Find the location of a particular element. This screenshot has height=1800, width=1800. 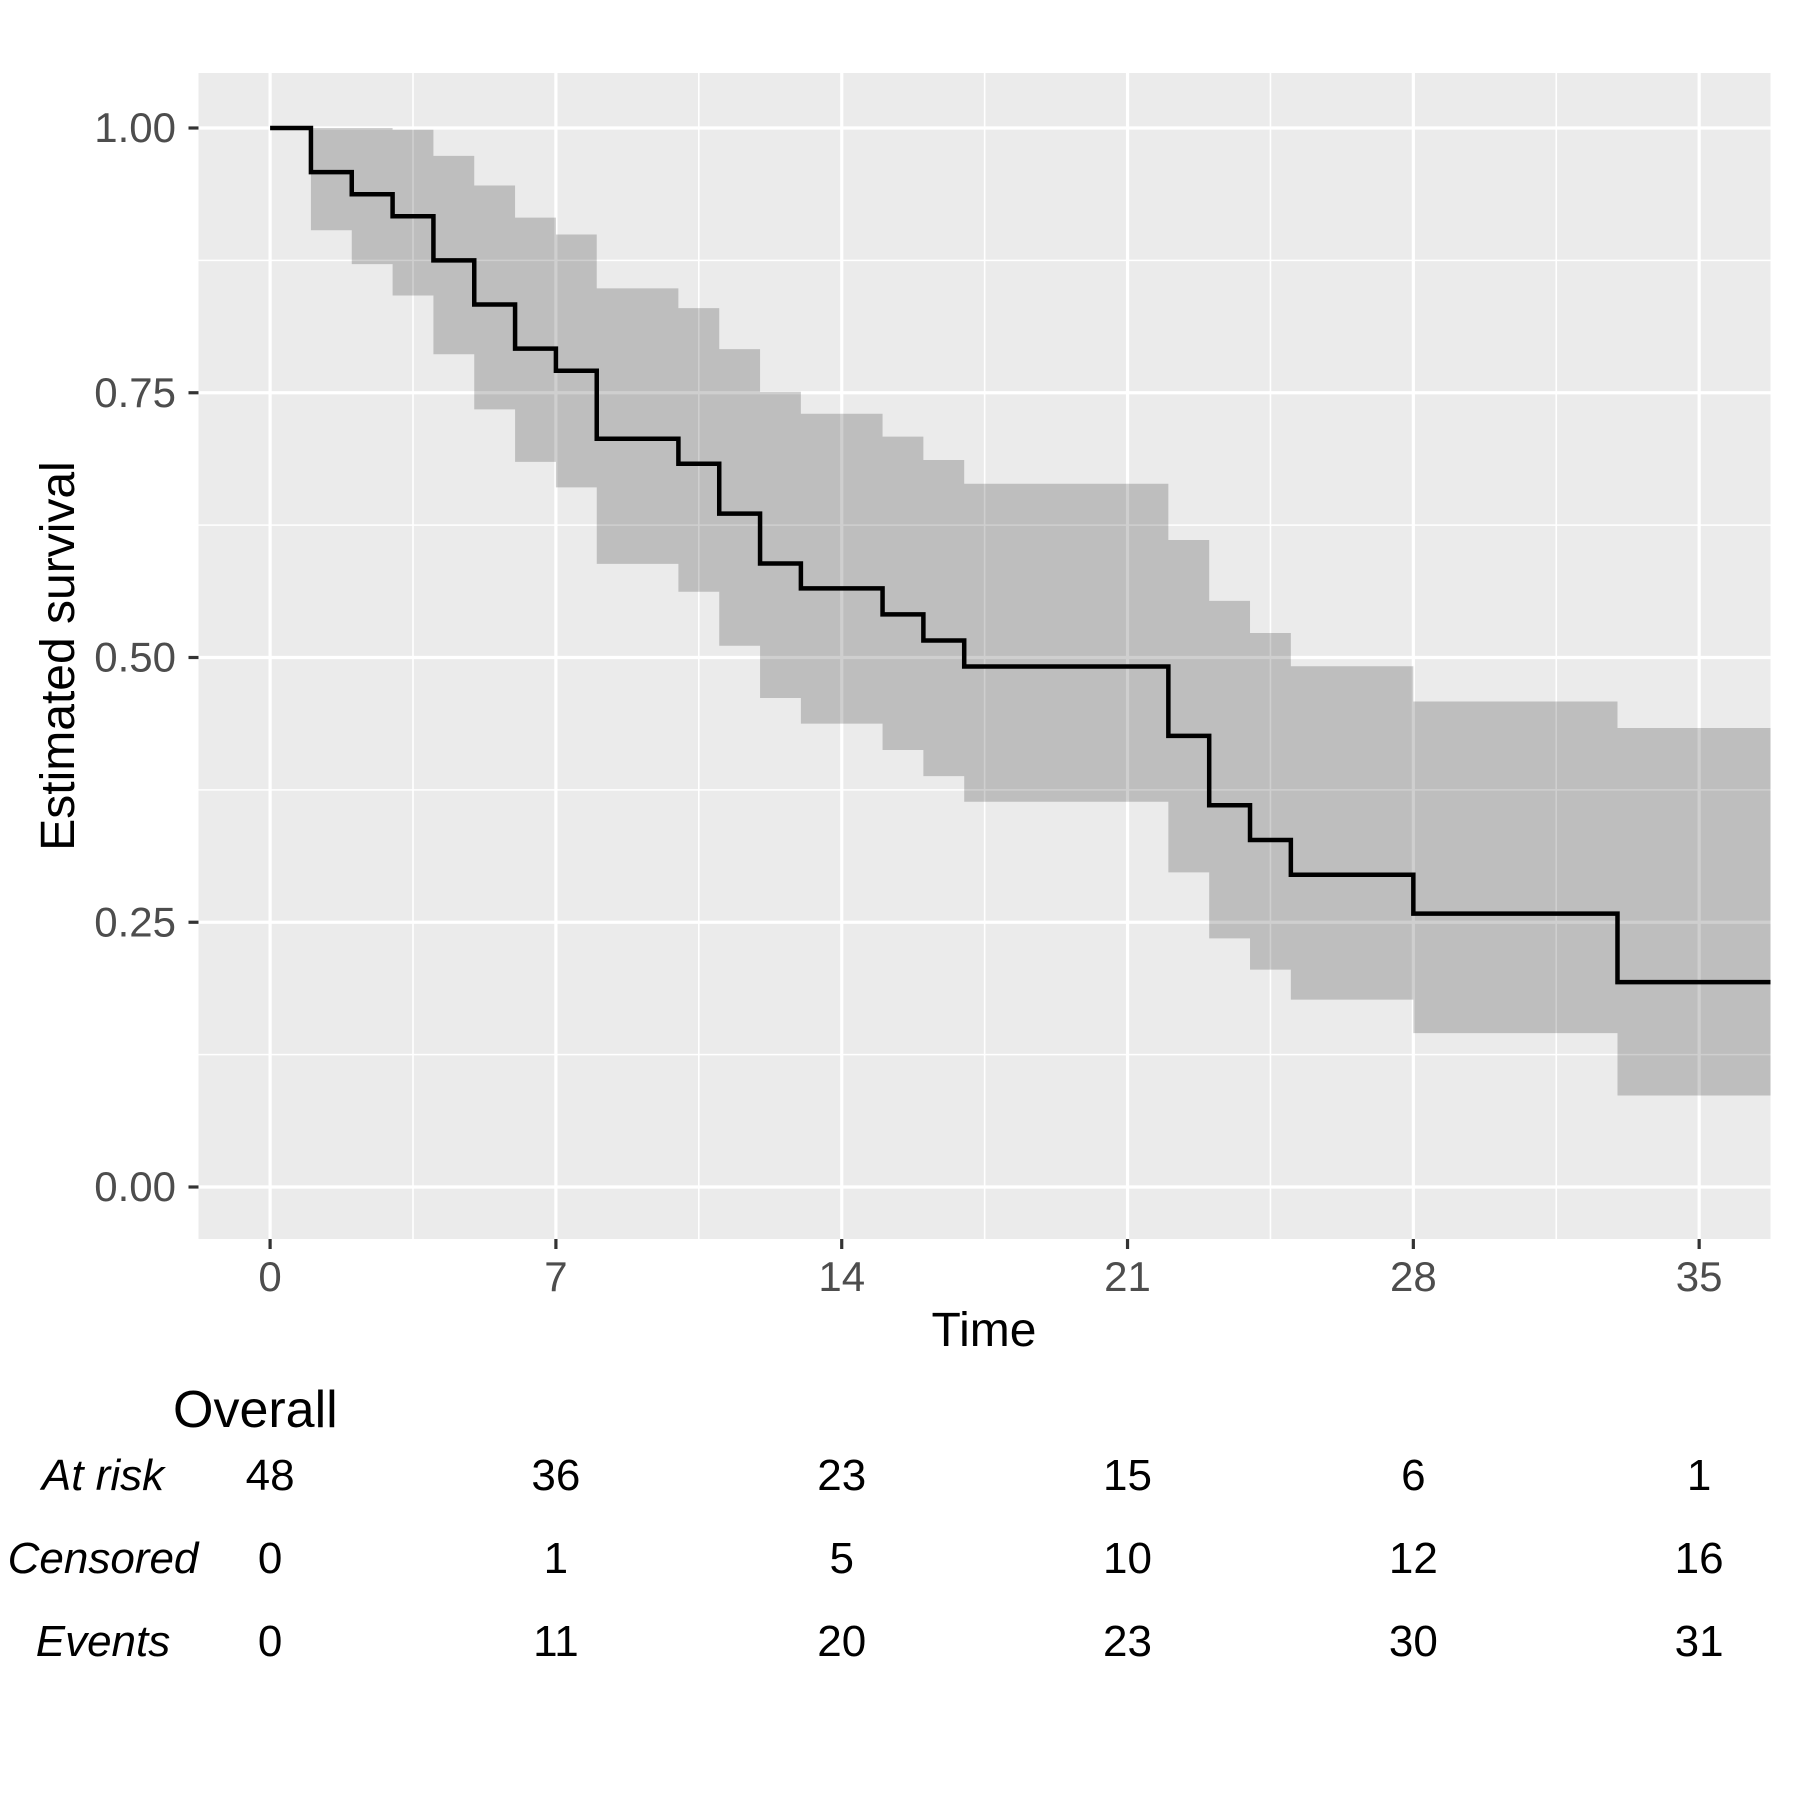

x-tick-label: 21 is located at coordinates (1127, 1276).